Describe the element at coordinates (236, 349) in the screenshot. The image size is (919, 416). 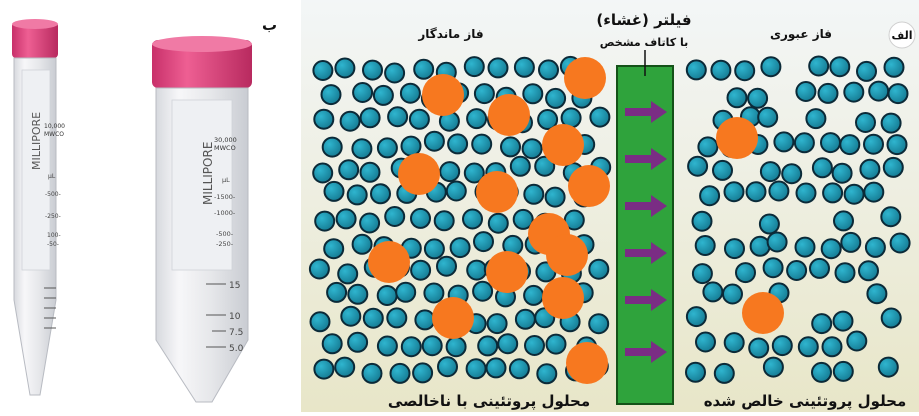
I see `large-tube-outer-tick: 5.0` at that location.